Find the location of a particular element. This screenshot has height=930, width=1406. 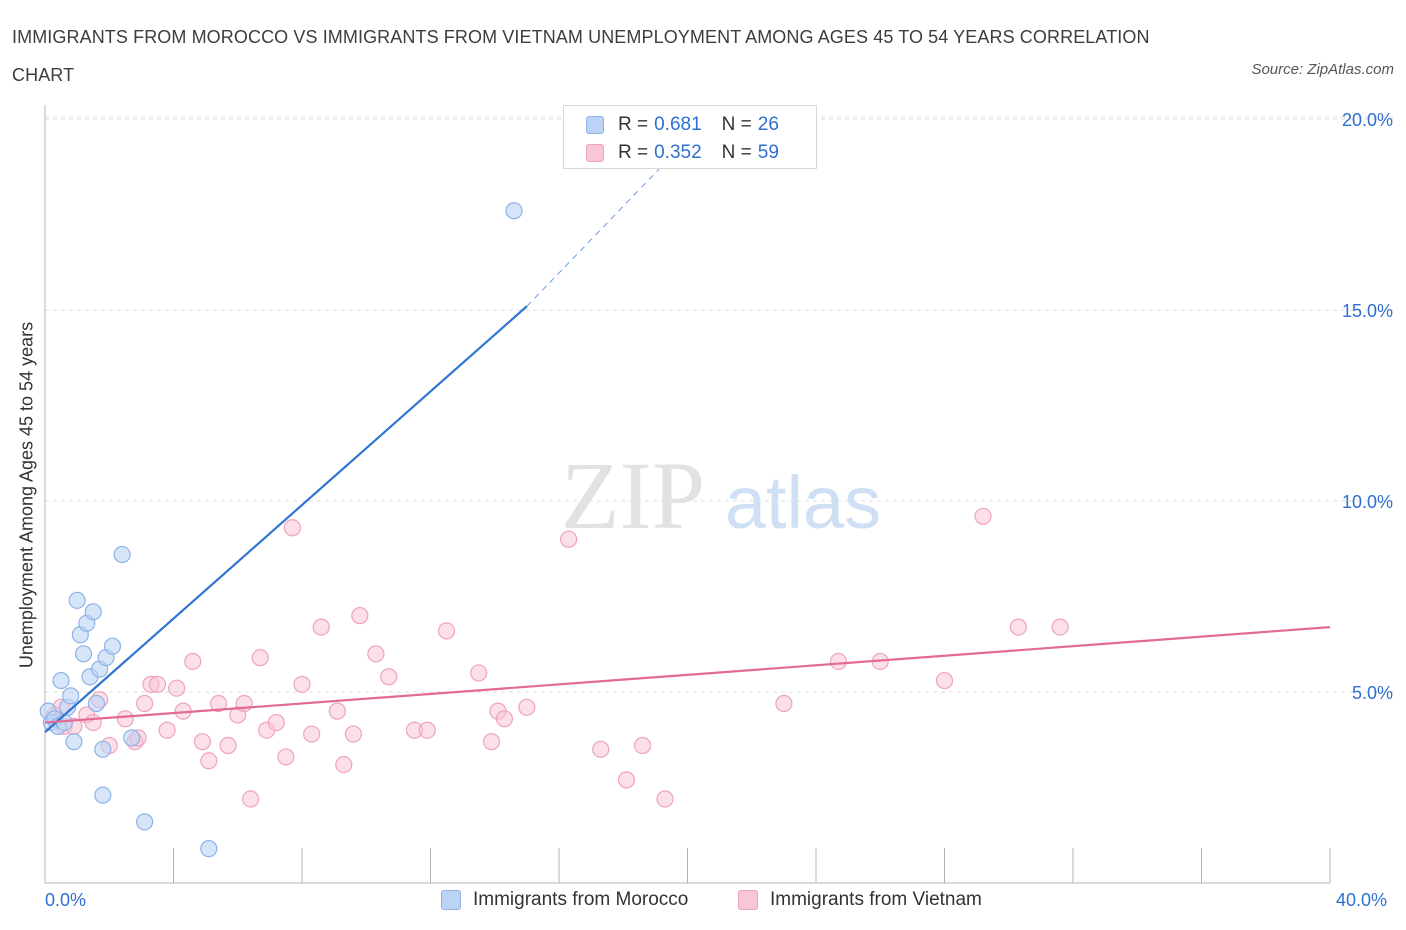

y-tick-label: 10.0% is located at coordinates (1367, 502).